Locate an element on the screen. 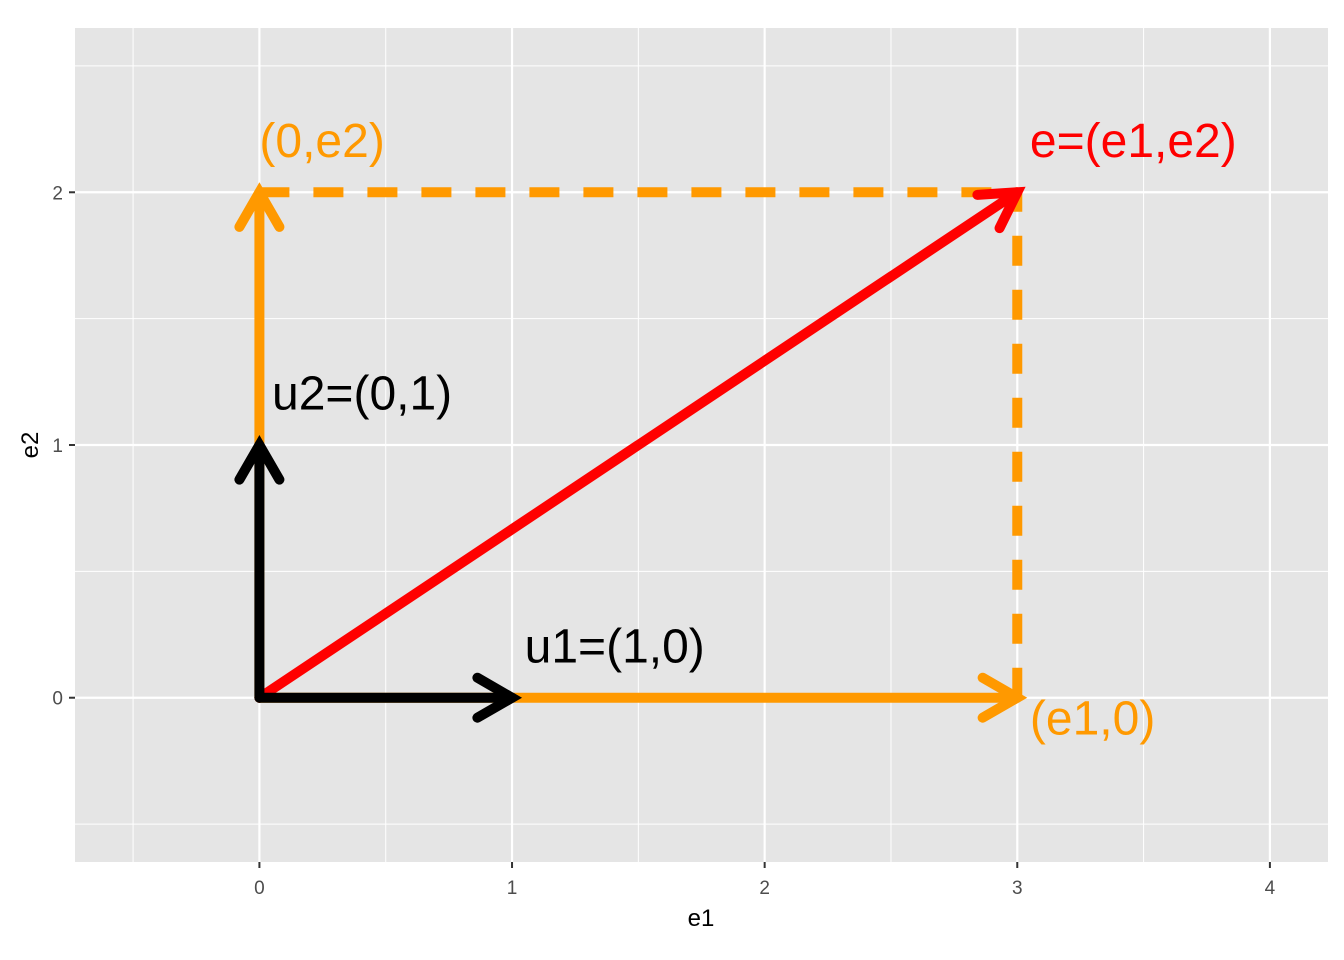 Image resolution: width=1344 pixels, height=960 pixels. y-tick-label: 0 is located at coordinates (57, 699).